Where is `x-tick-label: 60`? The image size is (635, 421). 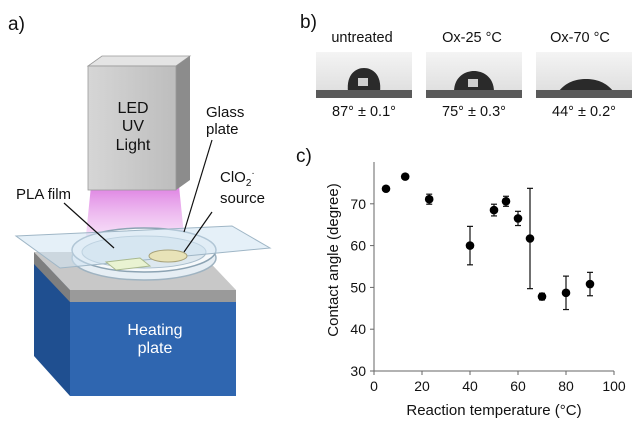
x-tick-label: 60 is located at coordinates (518, 386).